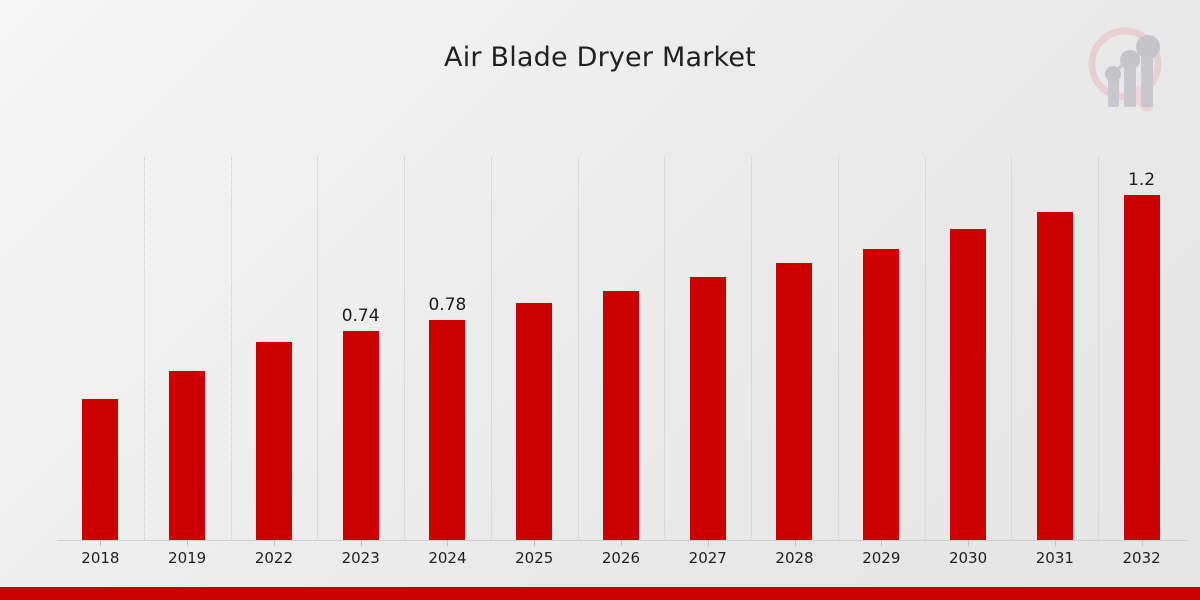  What do you see at coordinates (534, 420) in the screenshot?
I see `bar-2025` at bounding box center [534, 420].